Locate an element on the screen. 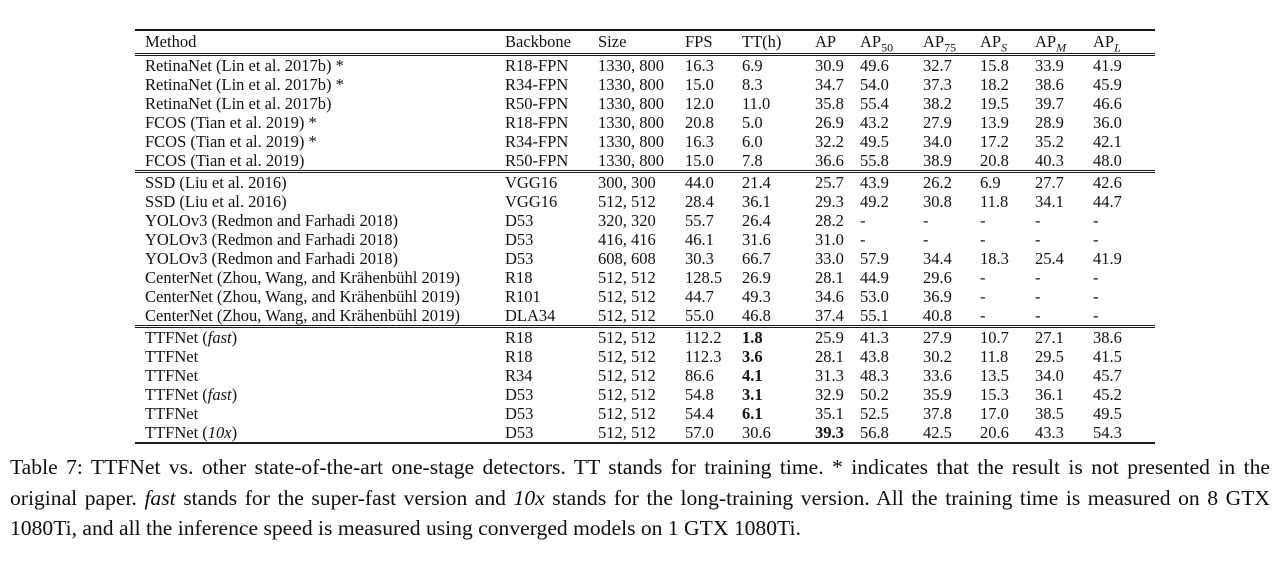  cell-fps: 28.4 is located at coordinates (699, 201).